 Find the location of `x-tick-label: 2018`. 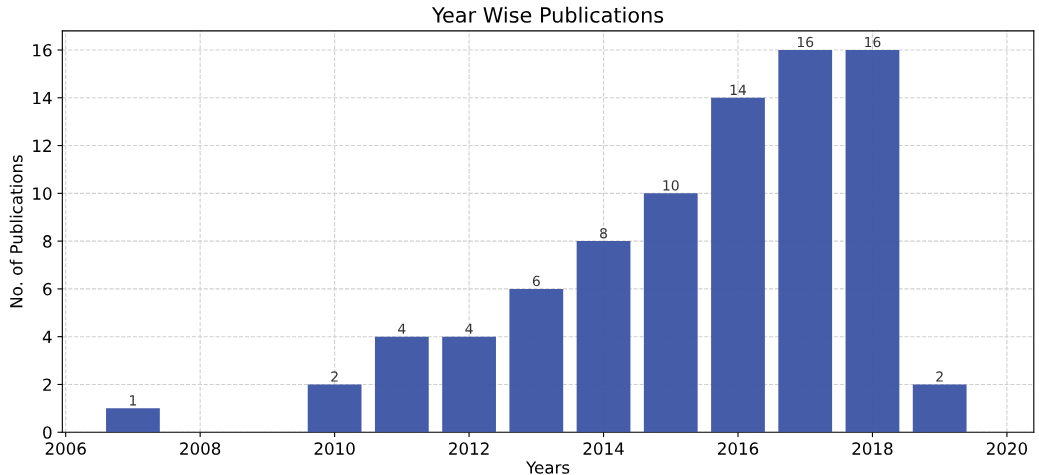

x-tick-label: 2018 is located at coordinates (872, 448).